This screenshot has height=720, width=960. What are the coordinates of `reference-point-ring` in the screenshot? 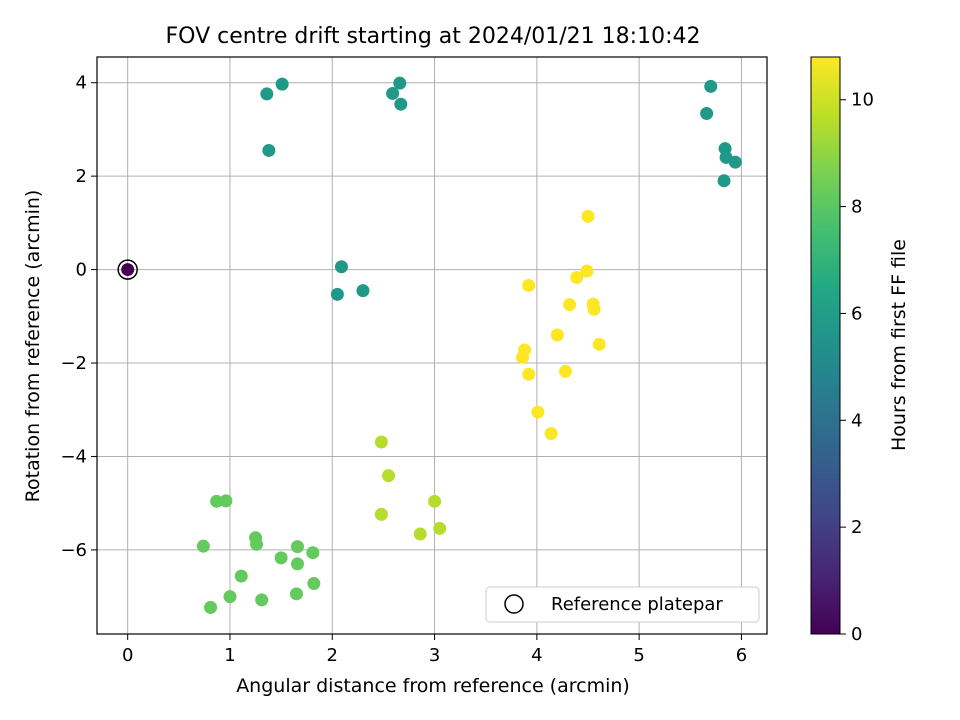 It's located at (127, 269).